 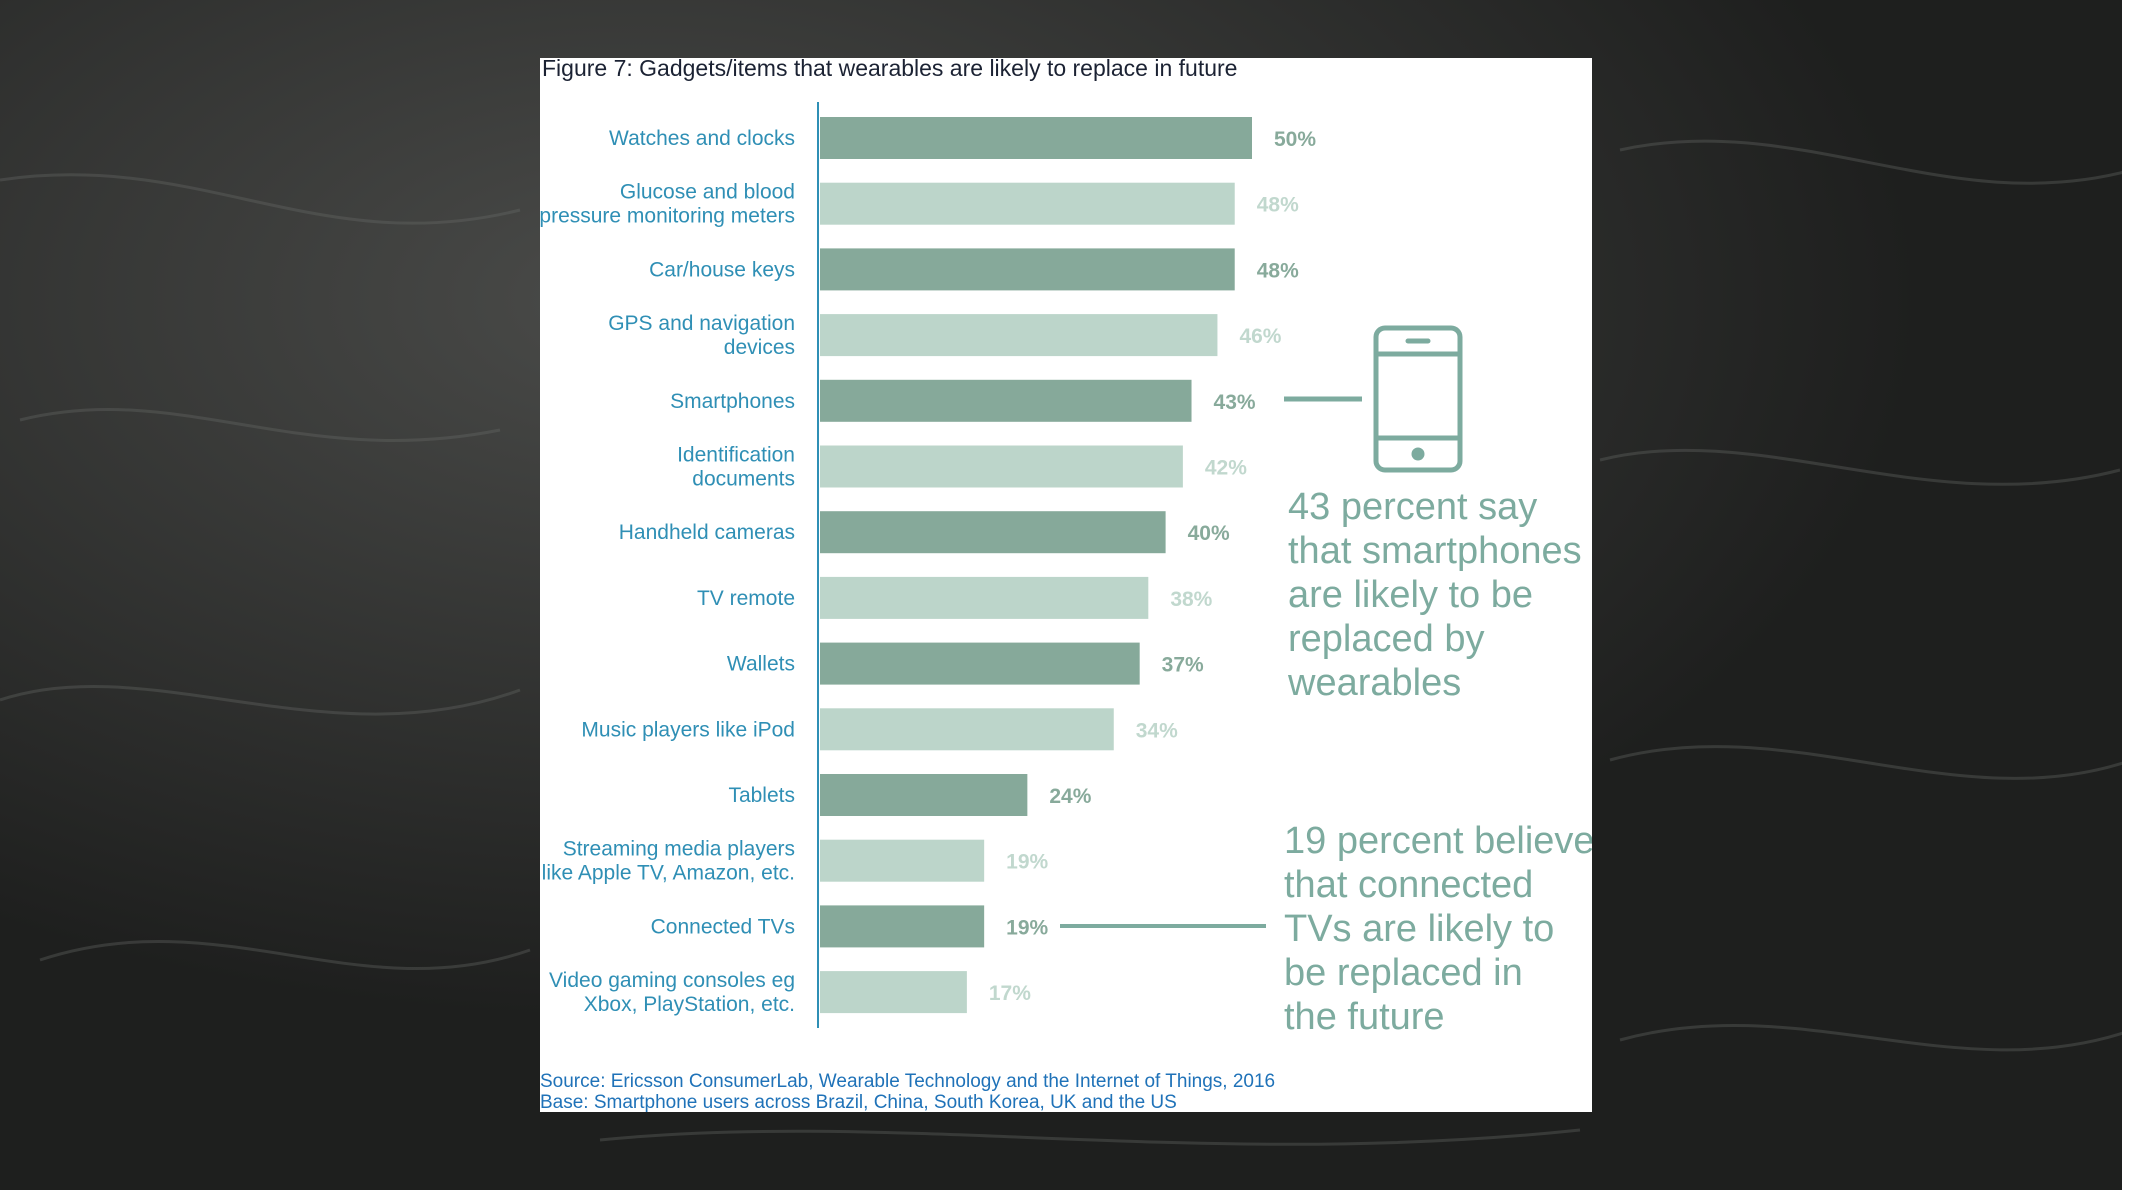 I want to click on category-label: Tablets, so click(x=761, y=795).